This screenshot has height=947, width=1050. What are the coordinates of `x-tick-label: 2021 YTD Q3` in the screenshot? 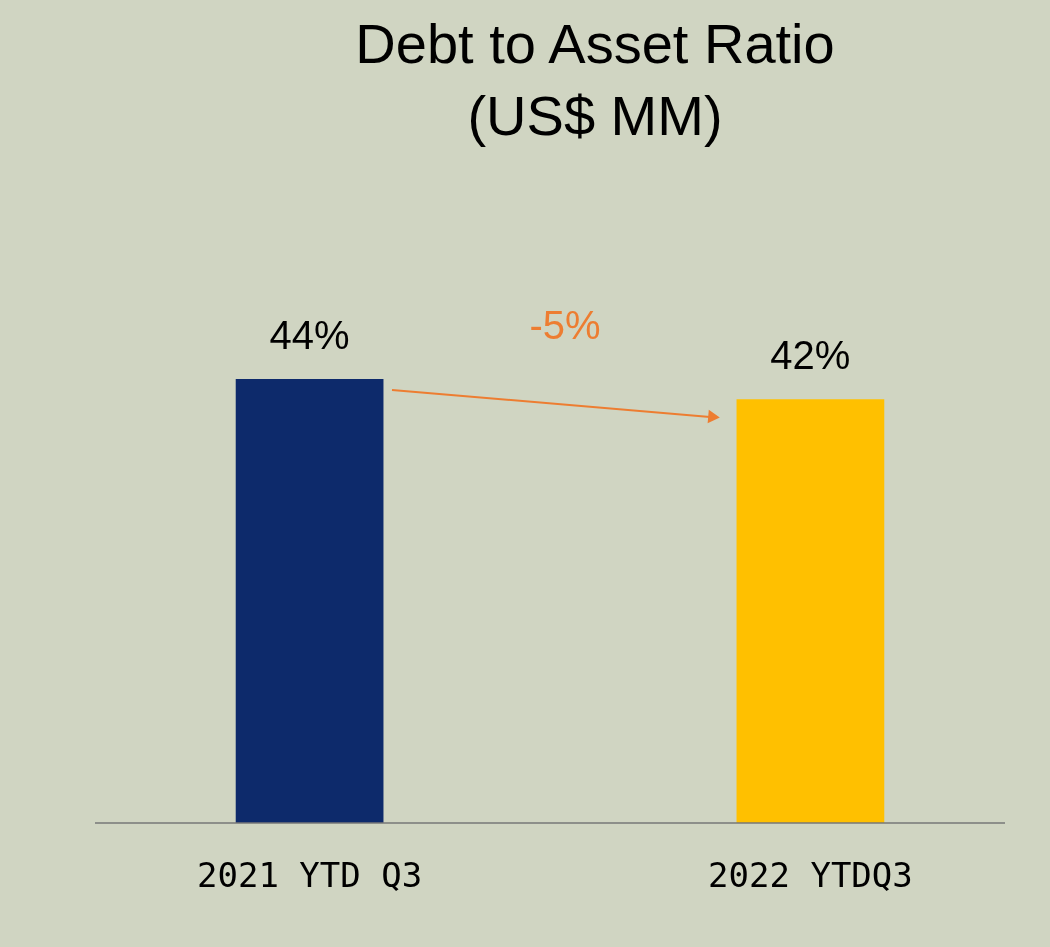 It's located at (310, 874).